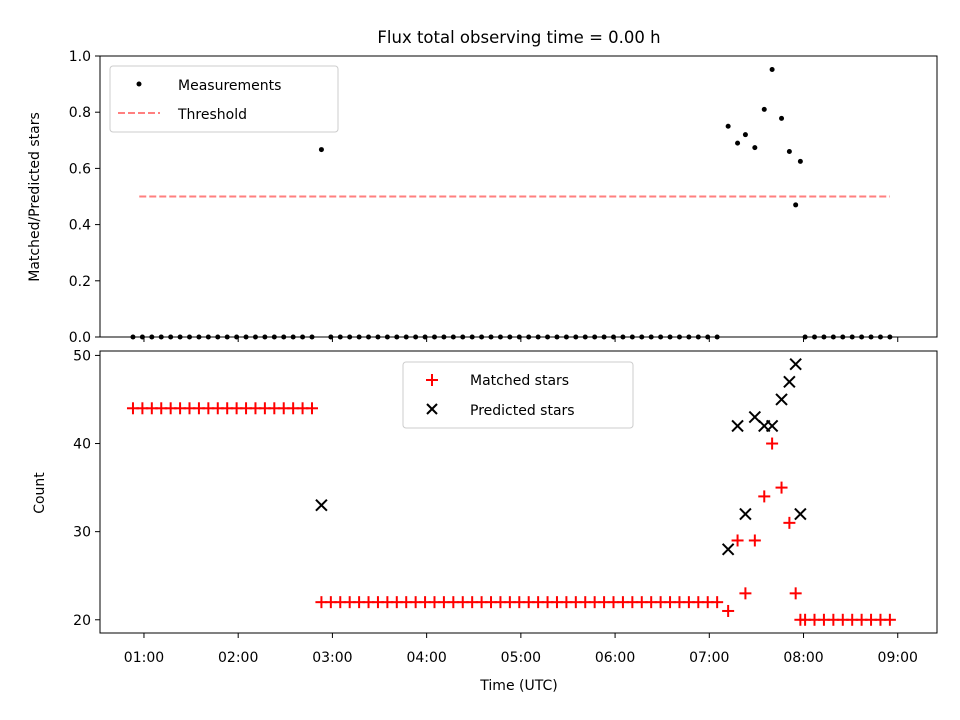  What do you see at coordinates (40, 493) in the screenshot?
I see `bottom-chart-ylabel: Count` at bounding box center [40, 493].